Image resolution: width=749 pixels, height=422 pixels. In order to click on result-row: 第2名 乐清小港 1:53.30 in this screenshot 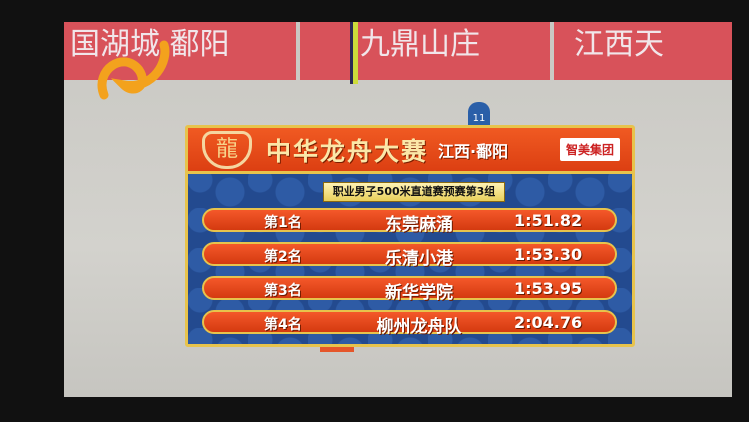, I will do `click(409, 255)`.